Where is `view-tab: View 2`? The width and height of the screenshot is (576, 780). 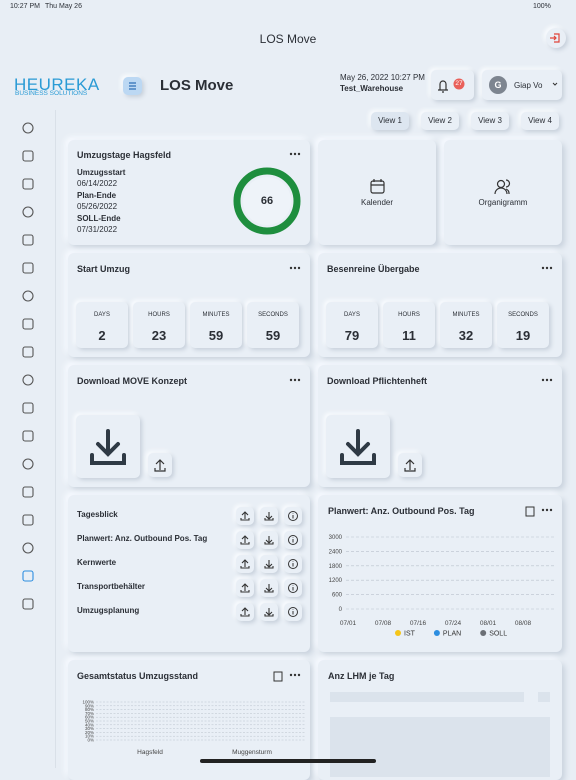
view-tab: View 2 is located at coordinates (440, 121).